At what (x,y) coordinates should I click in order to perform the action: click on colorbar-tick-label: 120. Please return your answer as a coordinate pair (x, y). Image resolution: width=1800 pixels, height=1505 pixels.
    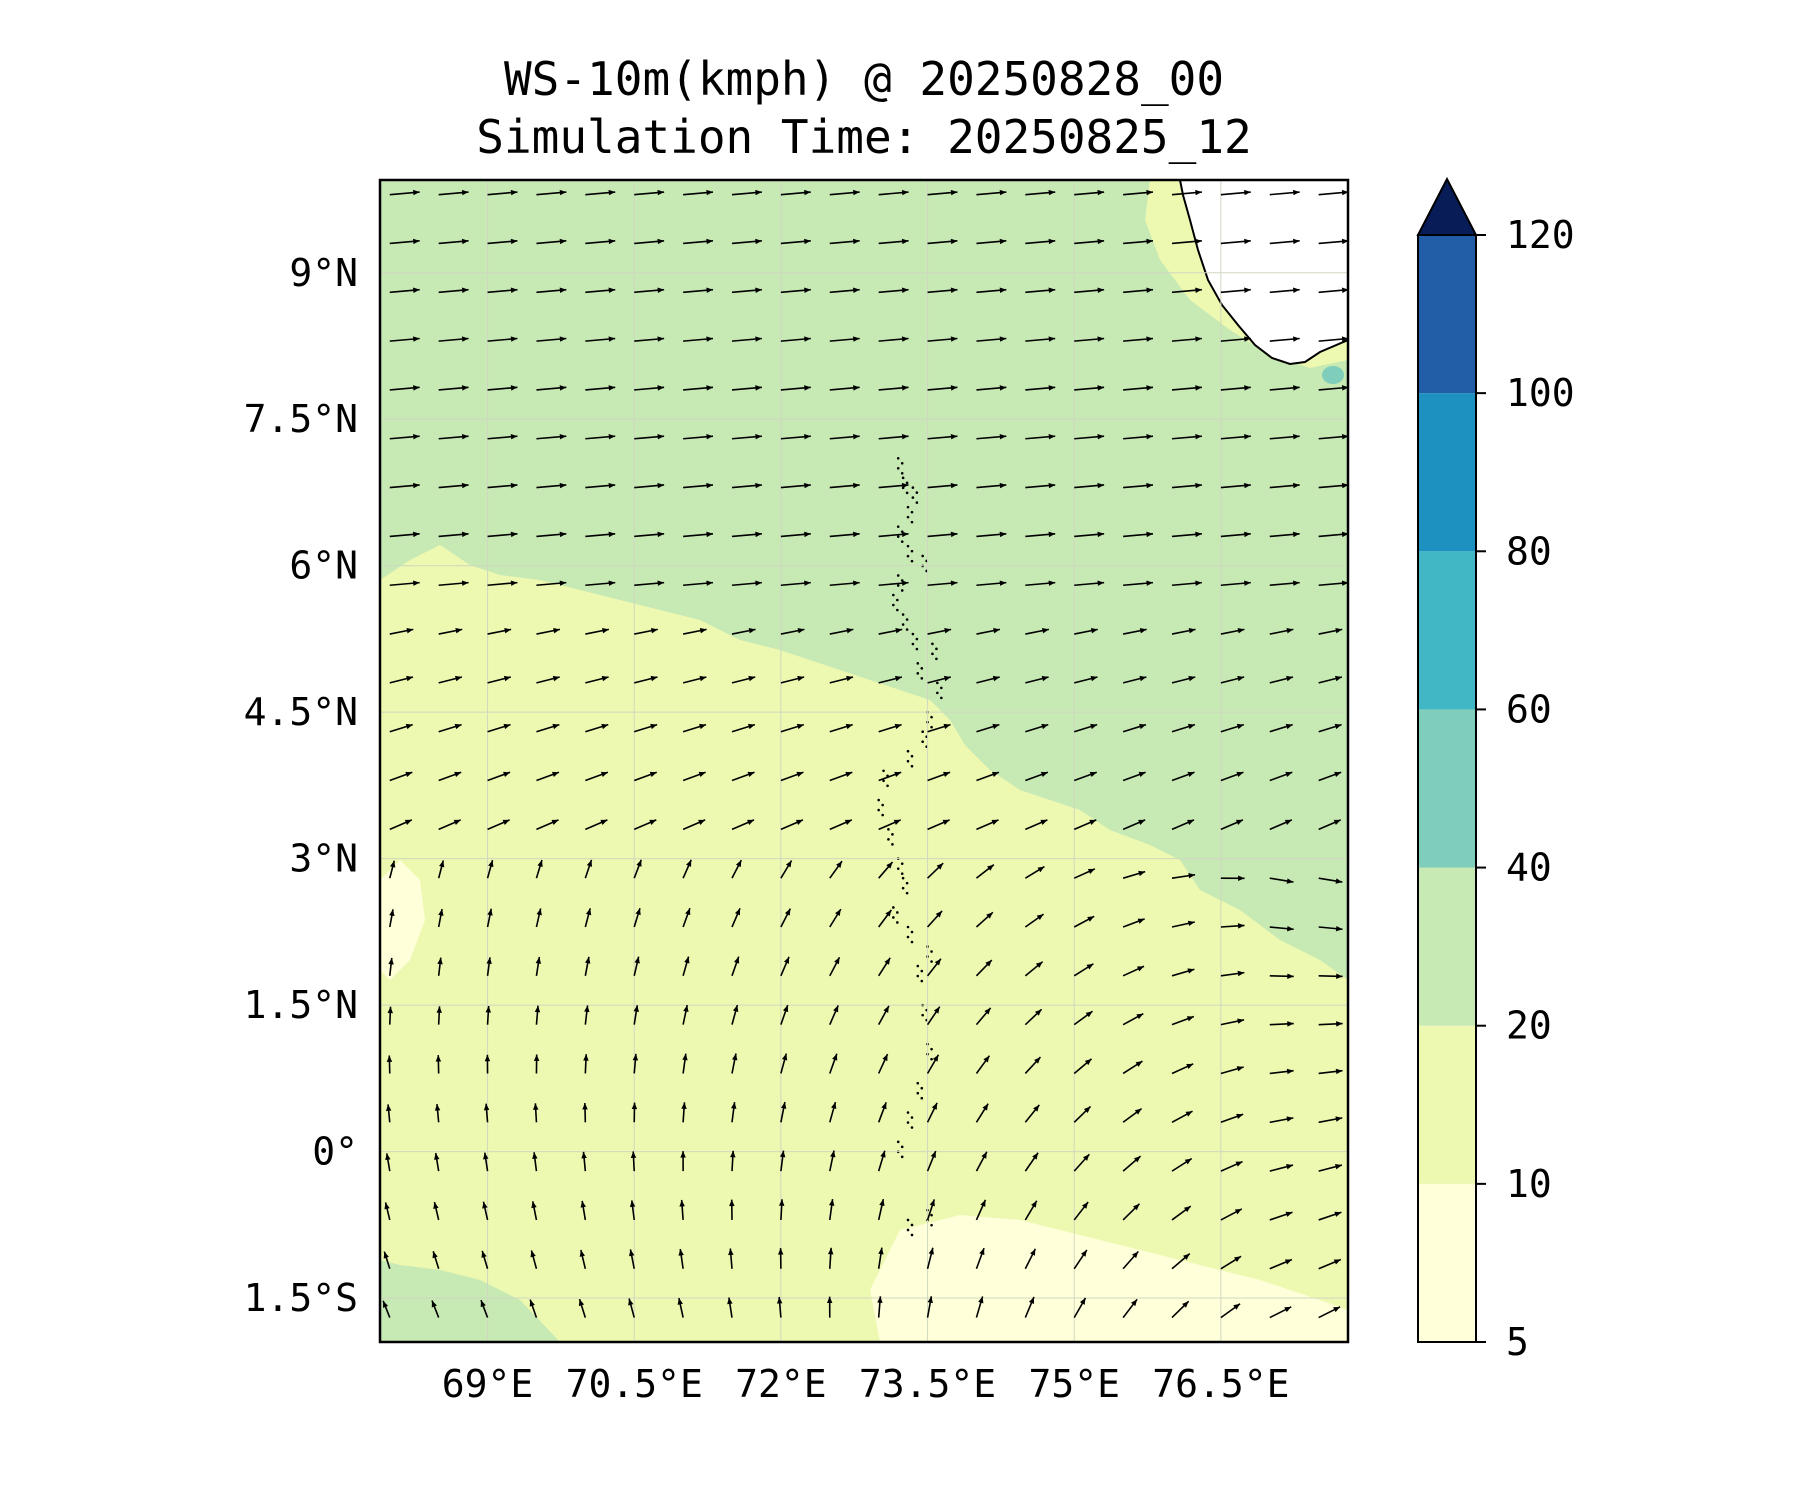
    Looking at the image, I should click on (1540, 235).